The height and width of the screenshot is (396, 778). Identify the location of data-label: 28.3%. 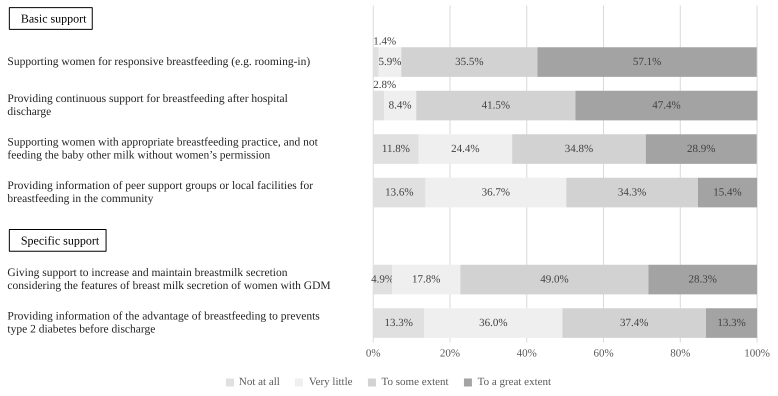
(702, 280).